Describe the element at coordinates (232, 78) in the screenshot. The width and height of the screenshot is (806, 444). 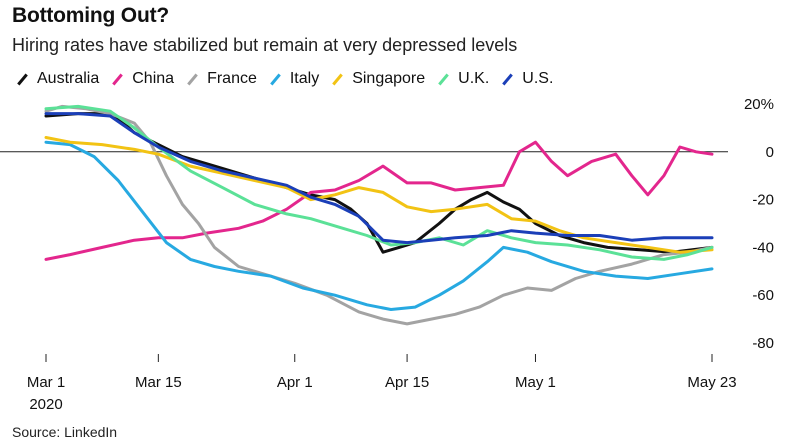
I see `legend-label: France` at that location.